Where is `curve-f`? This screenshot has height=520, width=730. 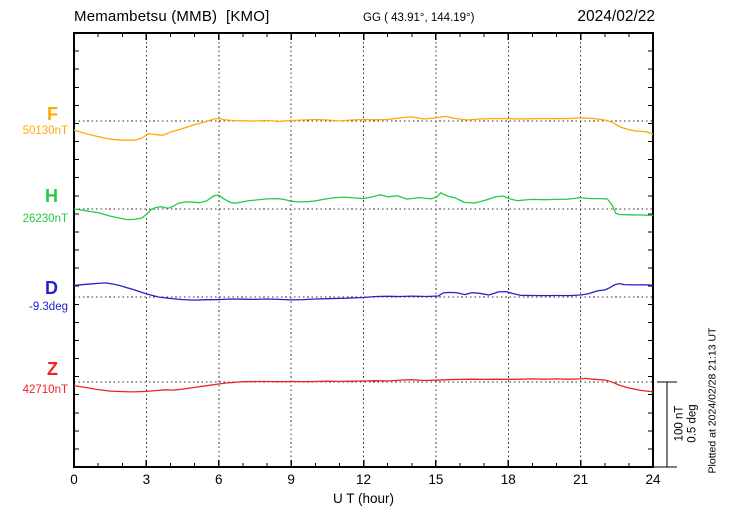
curve-f is located at coordinates (363, 128).